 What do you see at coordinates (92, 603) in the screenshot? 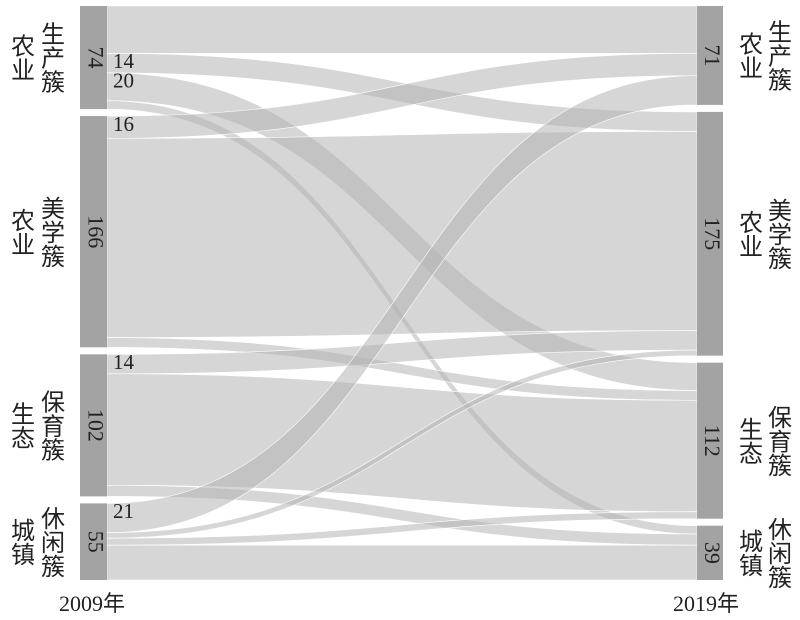
I see `left-year-label: 2009年` at bounding box center [92, 603].